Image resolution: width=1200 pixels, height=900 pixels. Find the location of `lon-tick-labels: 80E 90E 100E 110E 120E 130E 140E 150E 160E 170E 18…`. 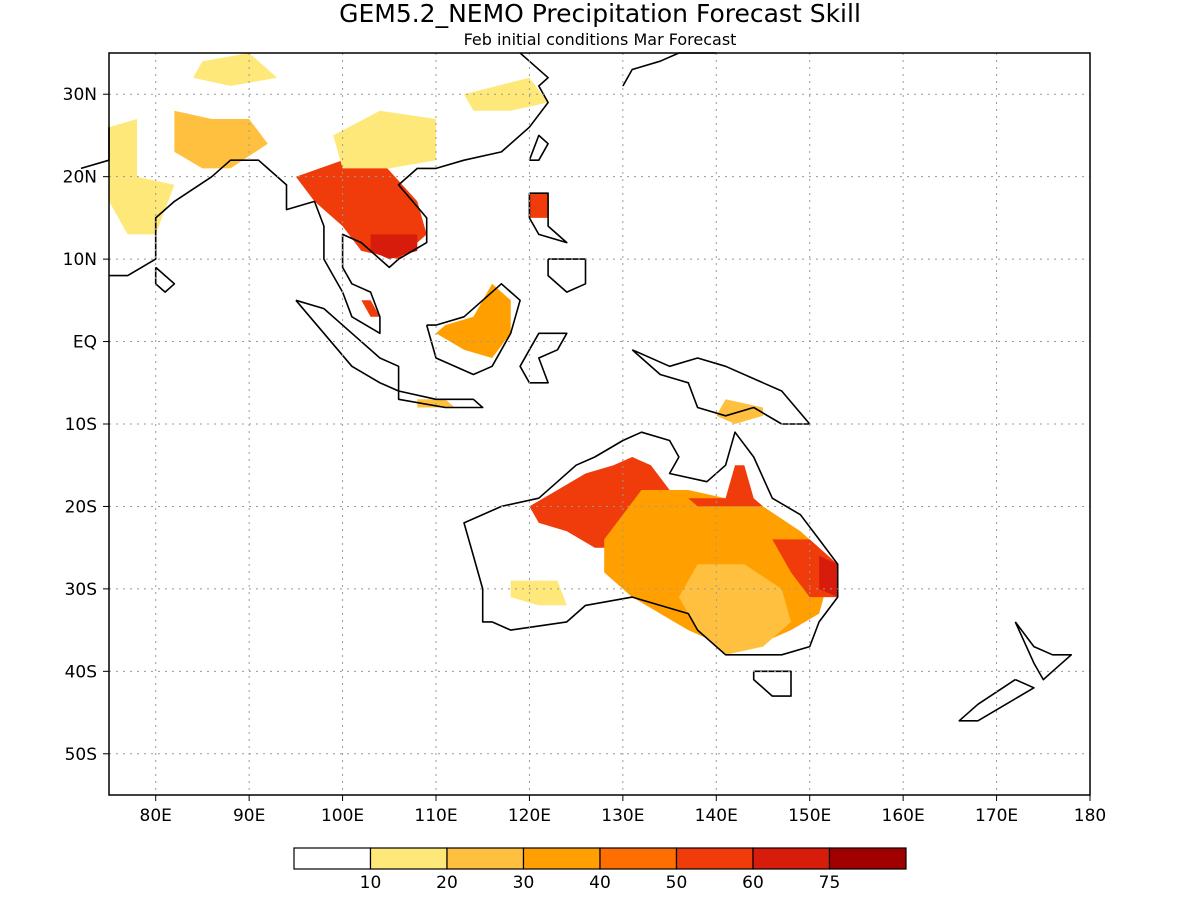

lon-tick-labels: 80E 90E 100E 110E 120E 130E 140E 150E 160E 170E 18… is located at coordinates (623, 810).